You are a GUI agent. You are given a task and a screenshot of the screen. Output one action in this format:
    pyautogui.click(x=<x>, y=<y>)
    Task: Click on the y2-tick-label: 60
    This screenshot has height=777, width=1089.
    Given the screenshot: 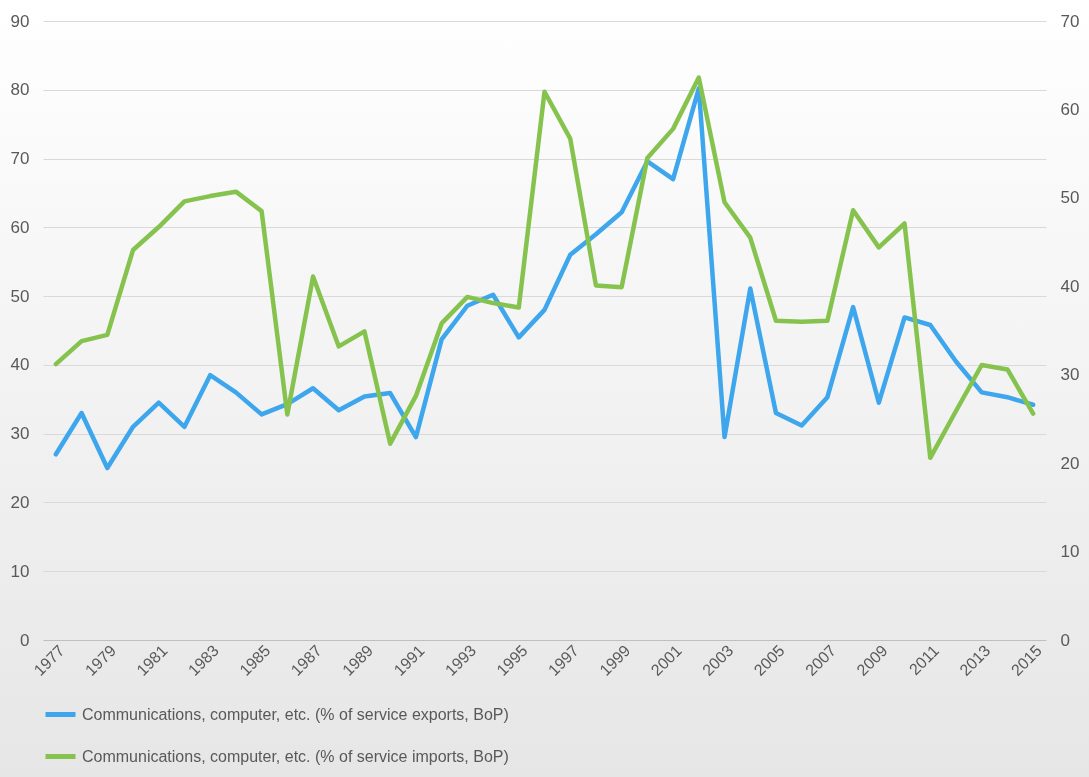 What is the action you would take?
    pyautogui.click(x=1070, y=109)
    